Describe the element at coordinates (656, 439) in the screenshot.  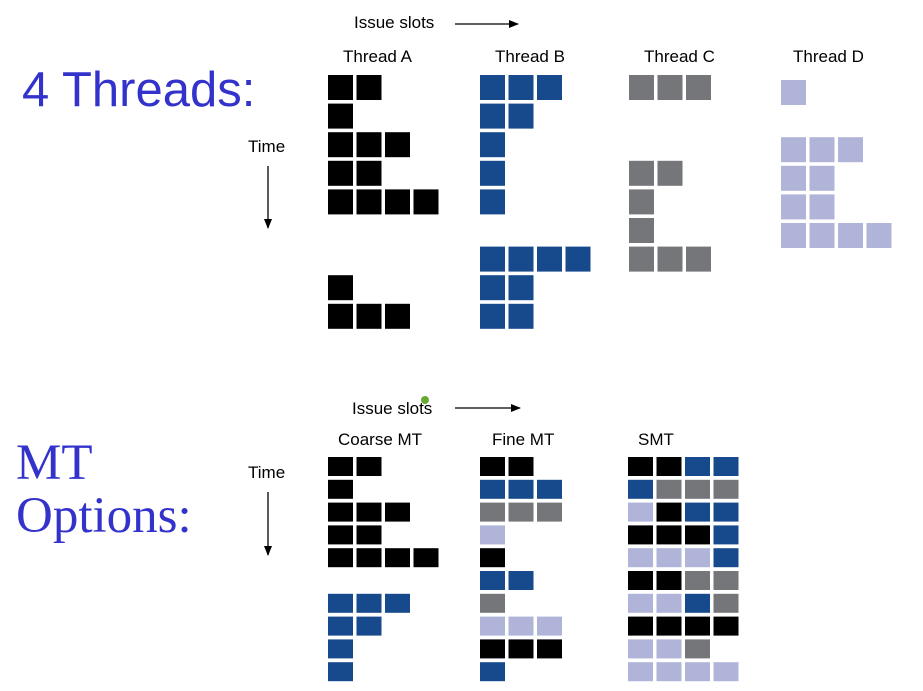
I see `smt-label: SMT` at that location.